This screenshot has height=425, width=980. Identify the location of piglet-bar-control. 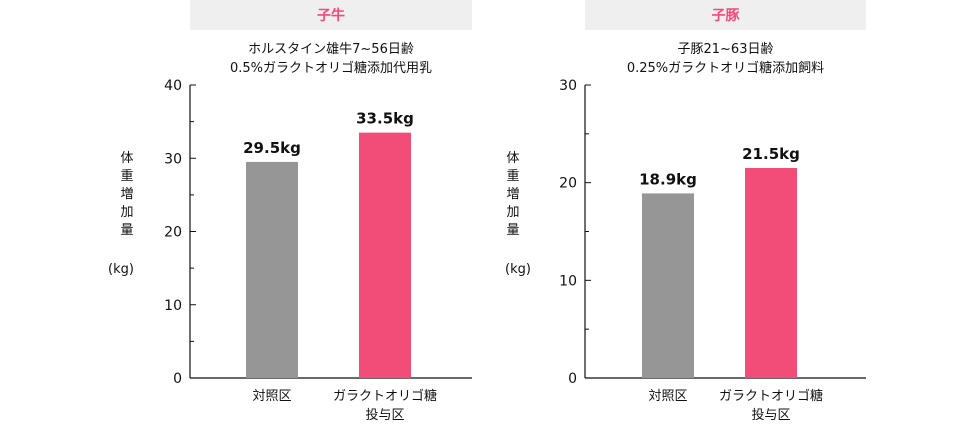
(668, 285).